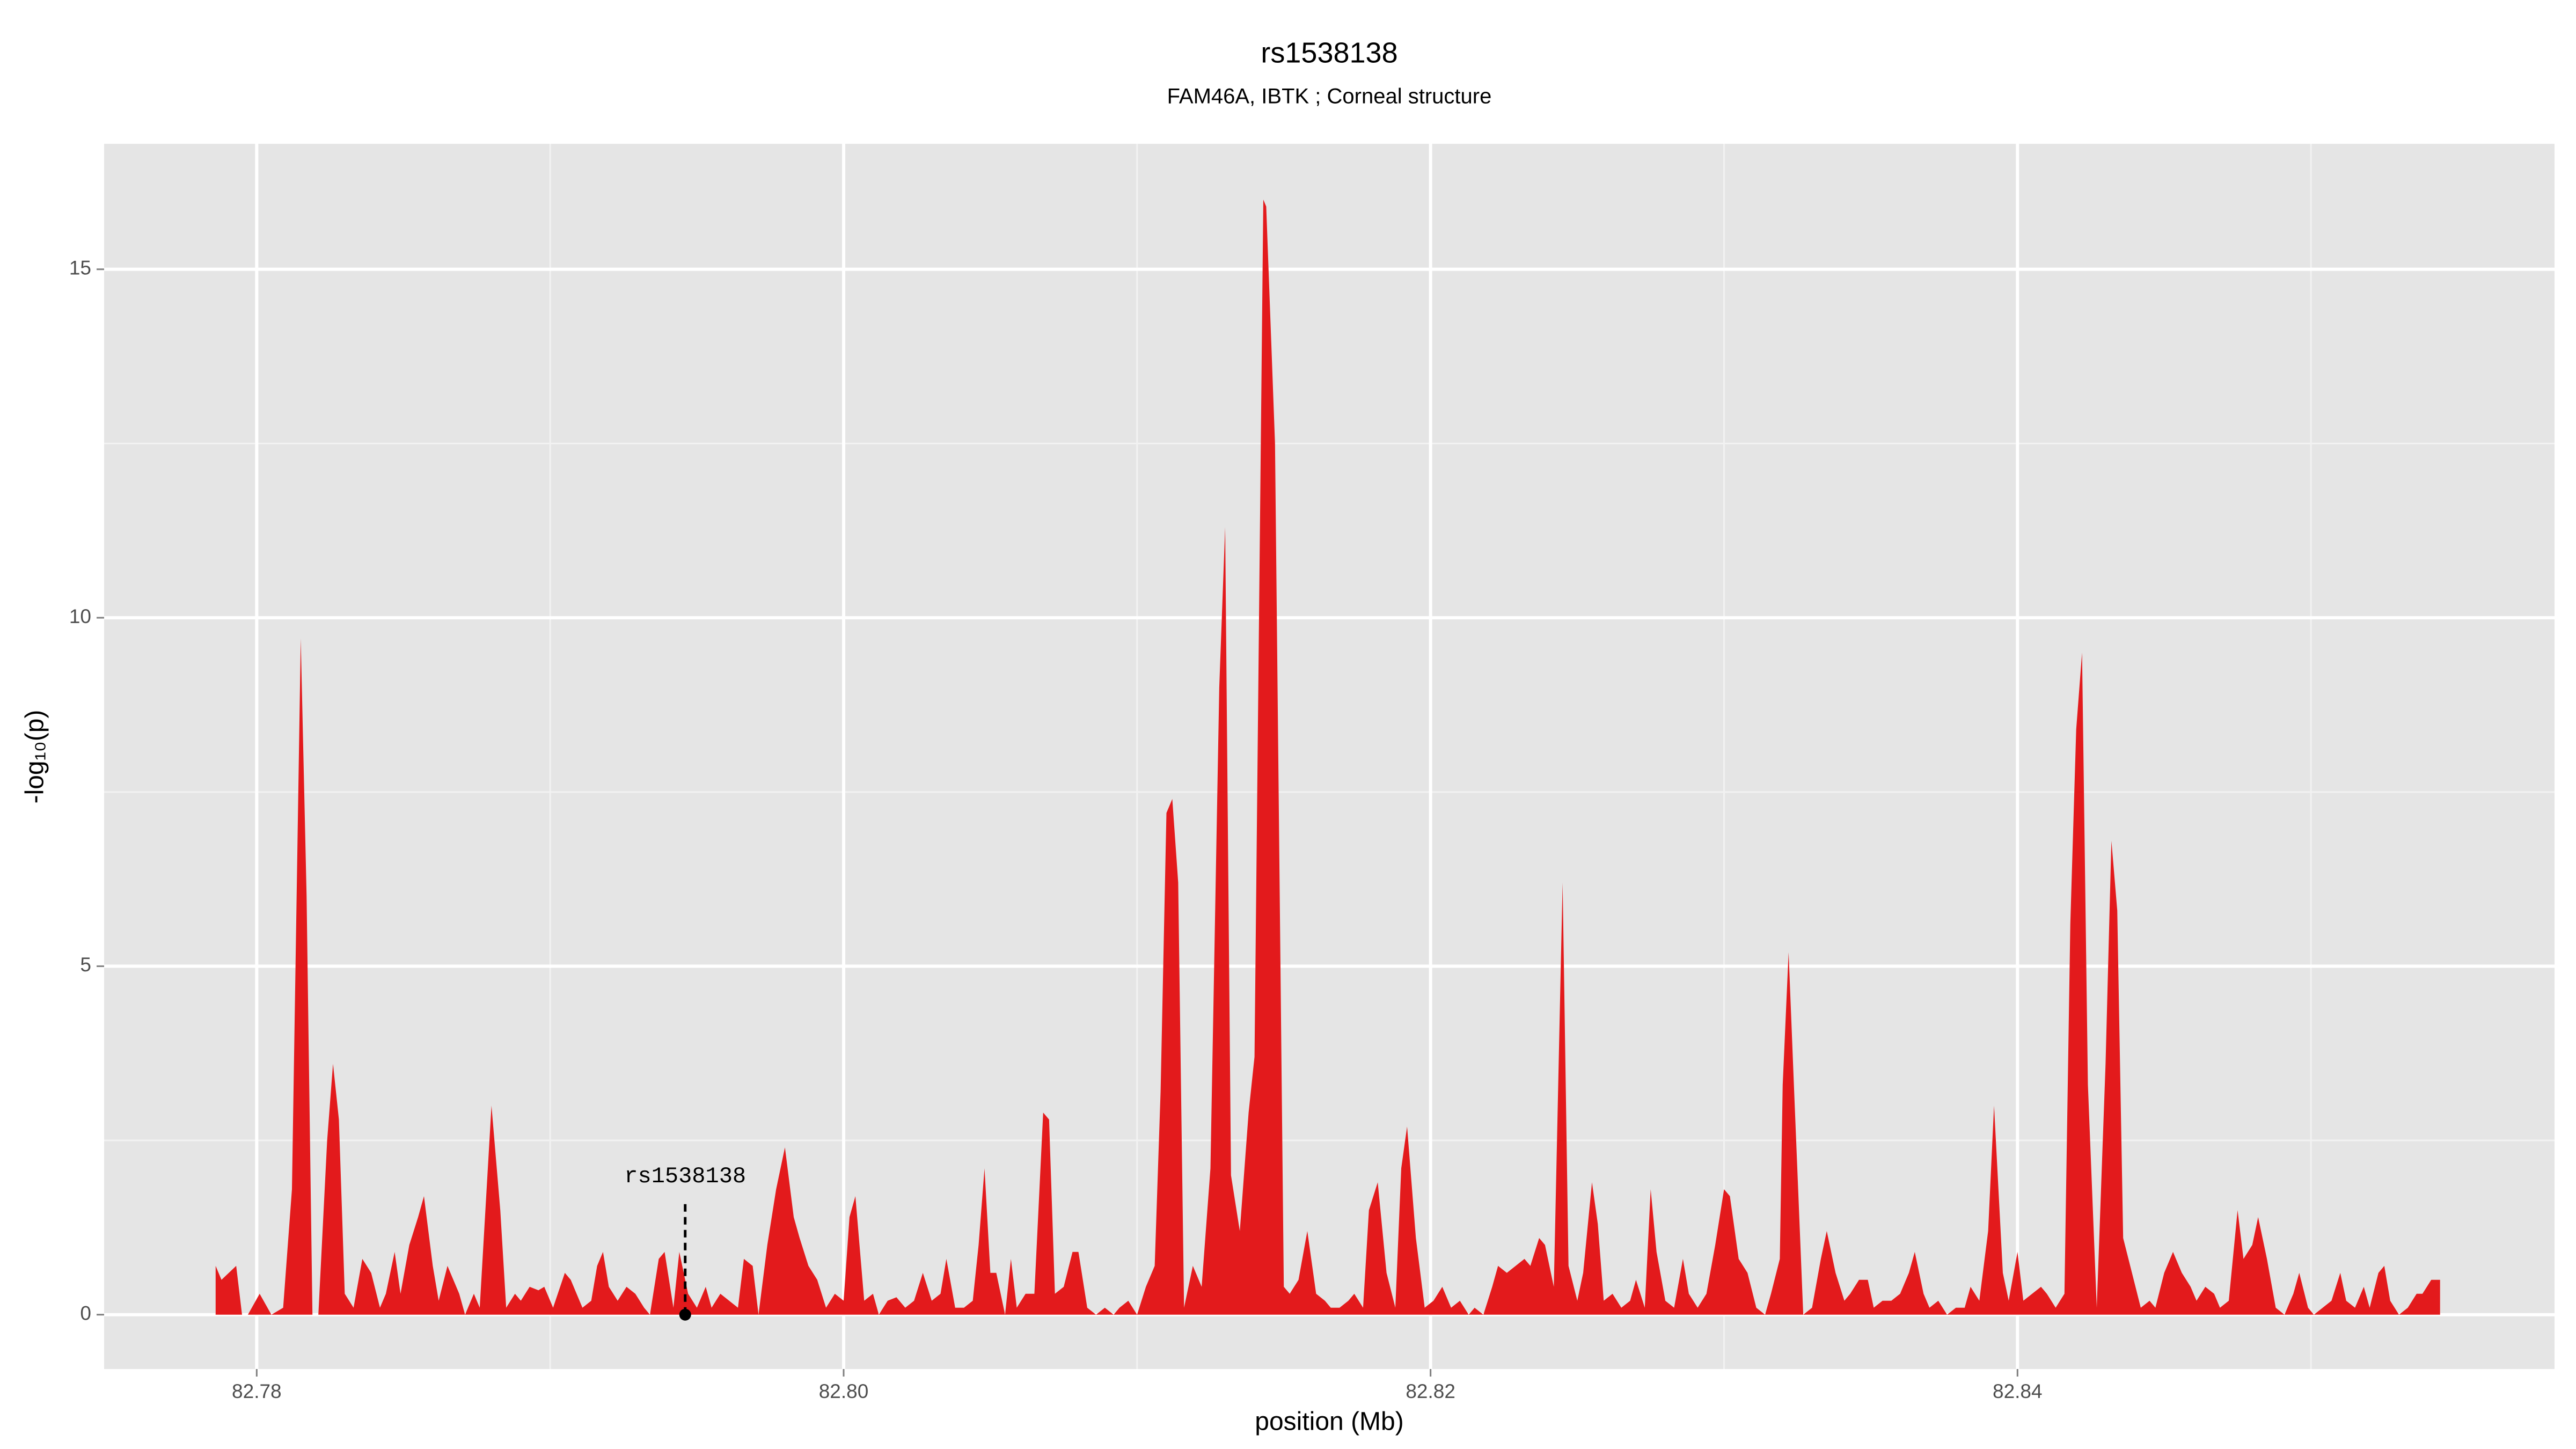 This screenshot has width=2576, height=1449. Describe the element at coordinates (80, 616) in the screenshot. I see `y-tick-label: 10` at that location.